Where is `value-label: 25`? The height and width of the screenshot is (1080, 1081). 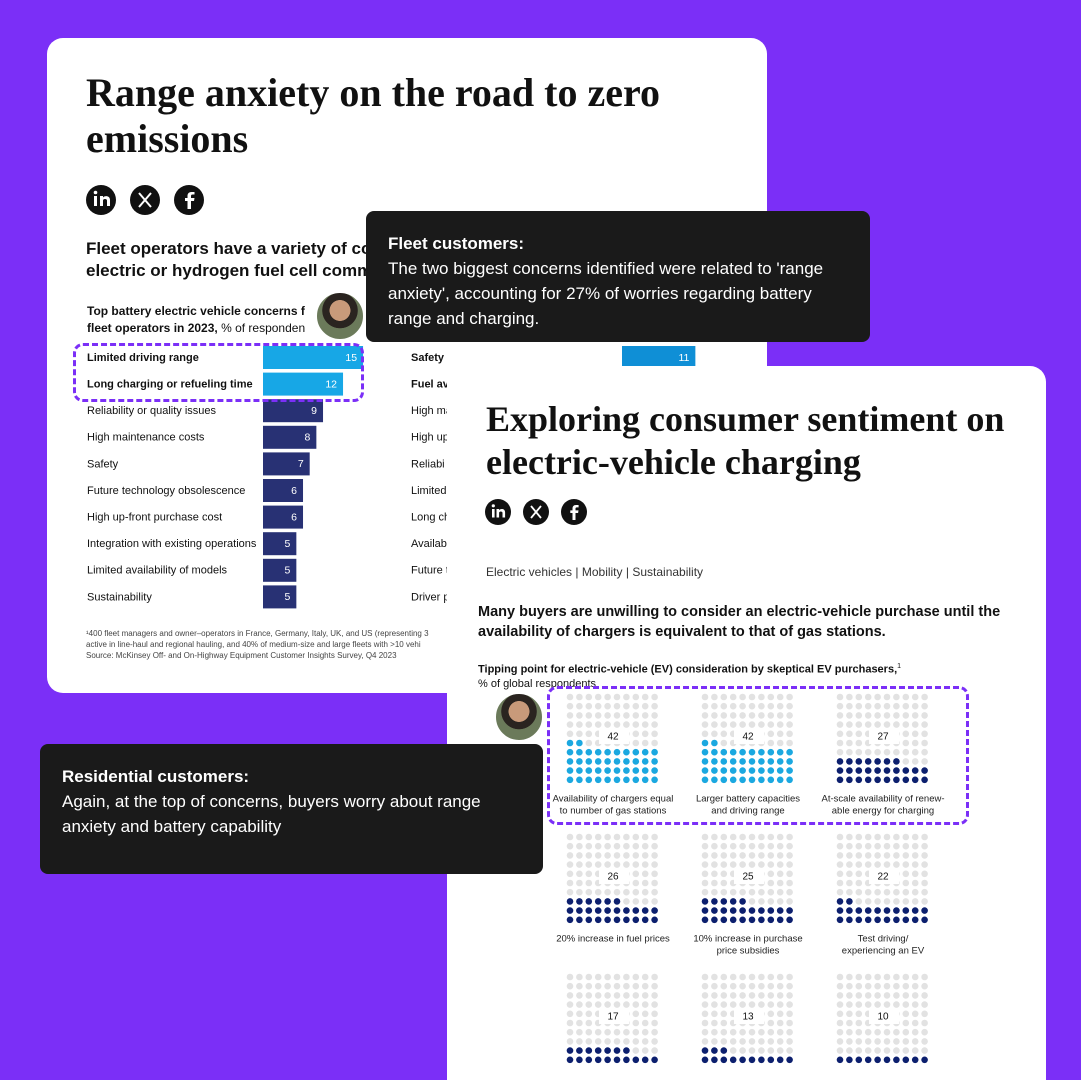
value-label: 25 is located at coordinates (748, 877).